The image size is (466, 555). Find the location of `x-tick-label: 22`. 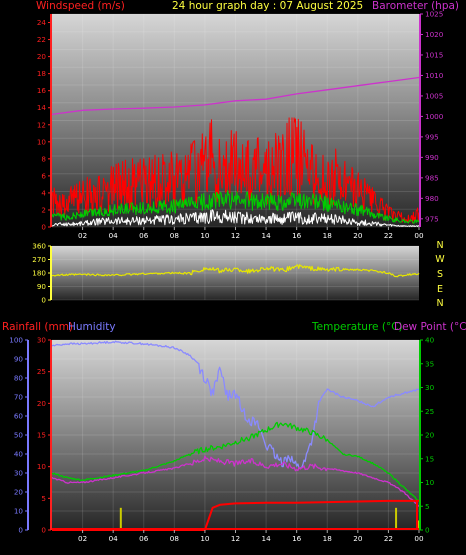

x-tick-label: 22 is located at coordinates (388, 235).